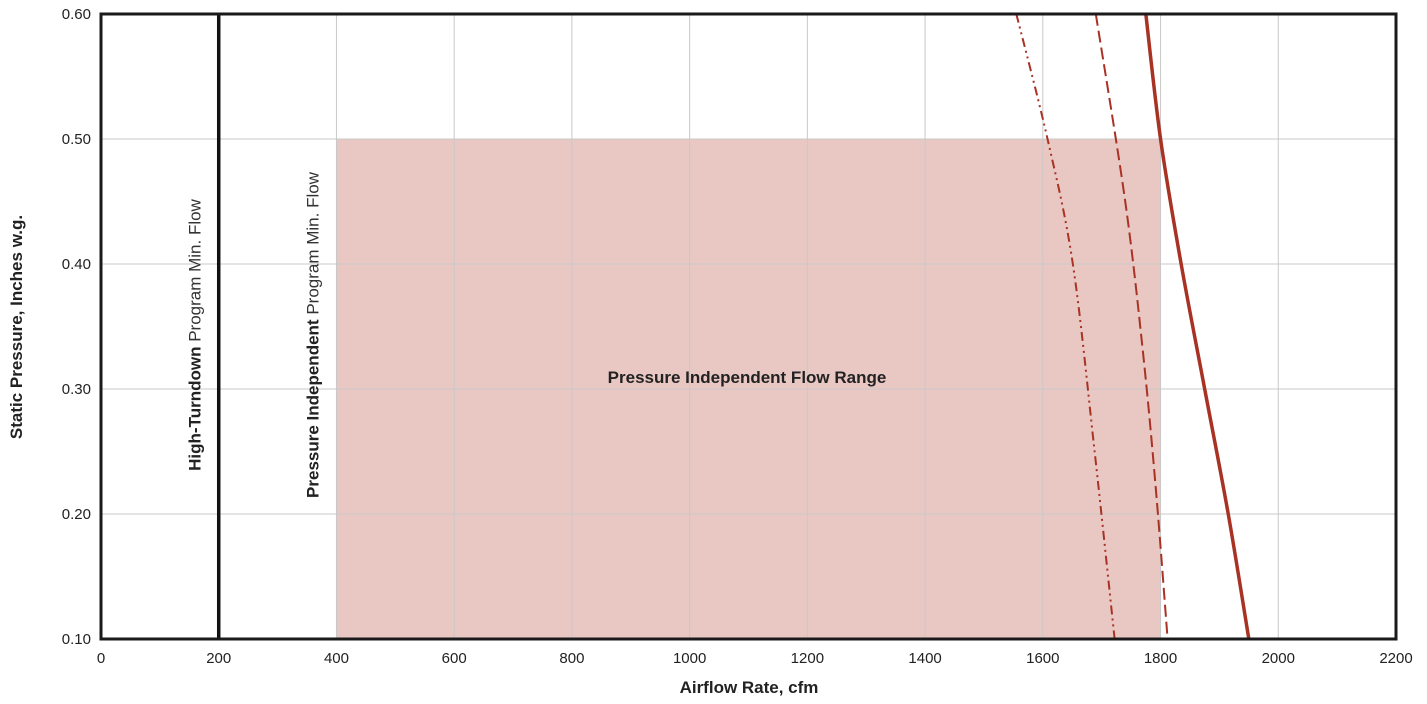  What do you see at coordinates (571, 658) in the screenshot?
I see `x-tick-label: 800` at bounding box center [571, 658].